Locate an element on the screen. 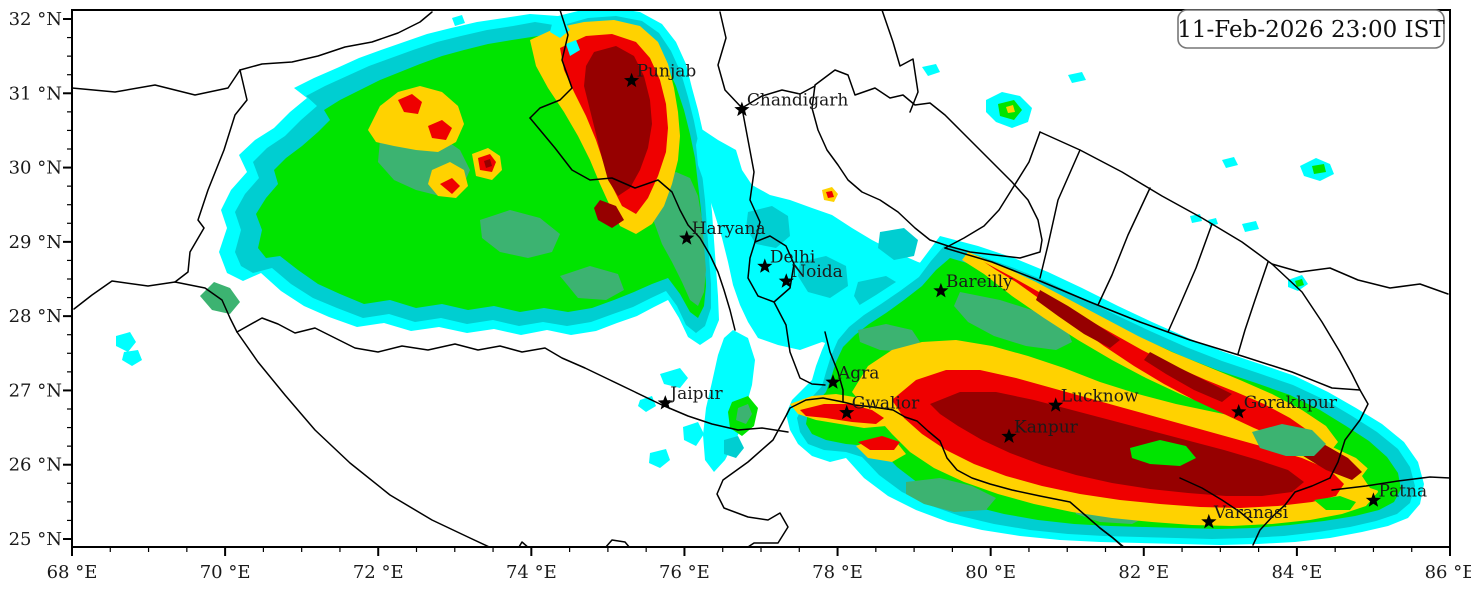 The image size is (1471, 591). lon-tick-label: 78 °E is located at coordinates (837, 572).